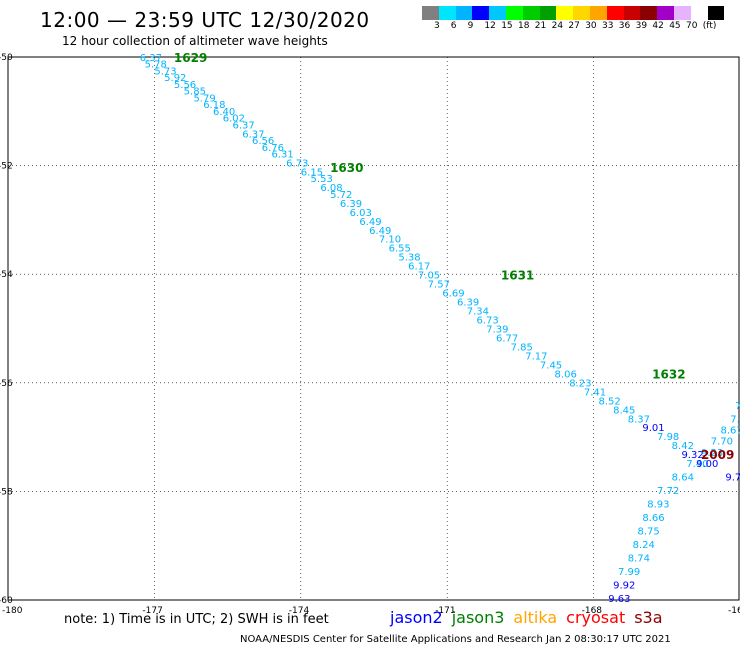  Describe the element at coordinates (722, 442) in the screenshot. I see `wave-height-value: 7.70` at that location.